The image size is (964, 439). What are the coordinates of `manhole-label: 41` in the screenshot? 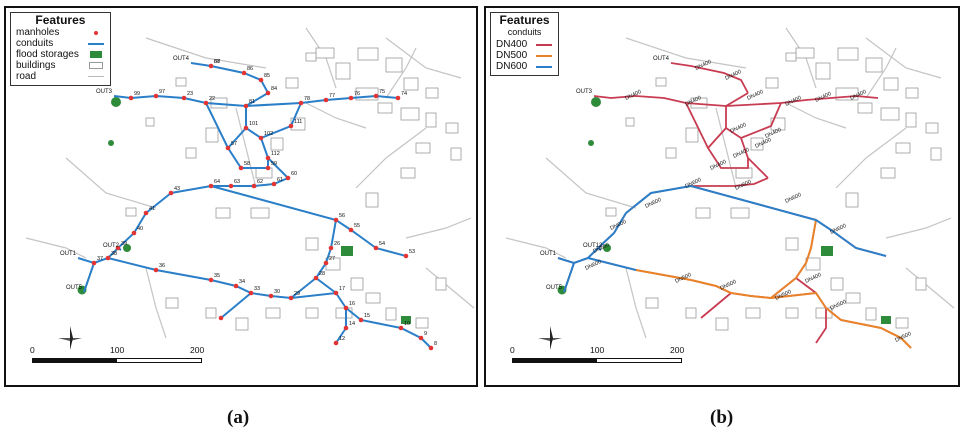 It's located at (152, 209).